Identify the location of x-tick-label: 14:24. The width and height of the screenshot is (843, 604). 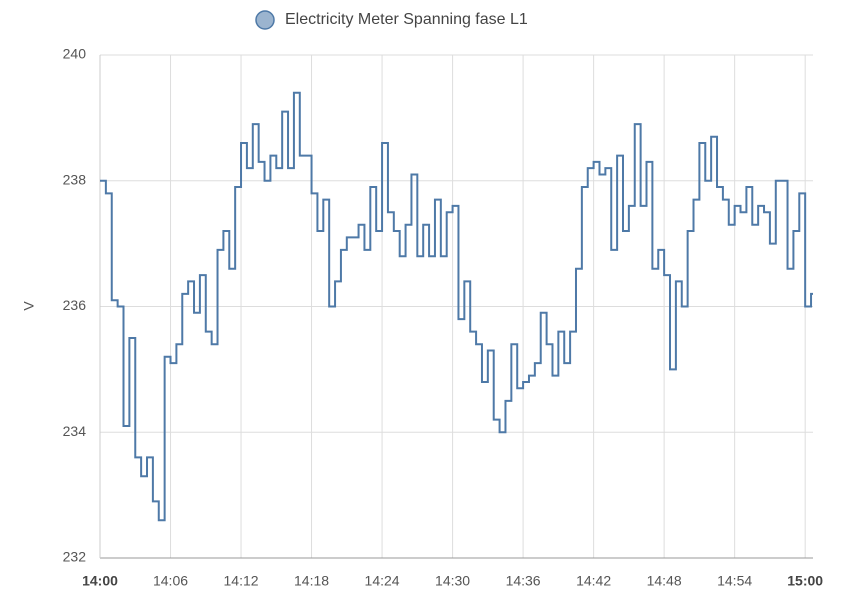
(382, 581).